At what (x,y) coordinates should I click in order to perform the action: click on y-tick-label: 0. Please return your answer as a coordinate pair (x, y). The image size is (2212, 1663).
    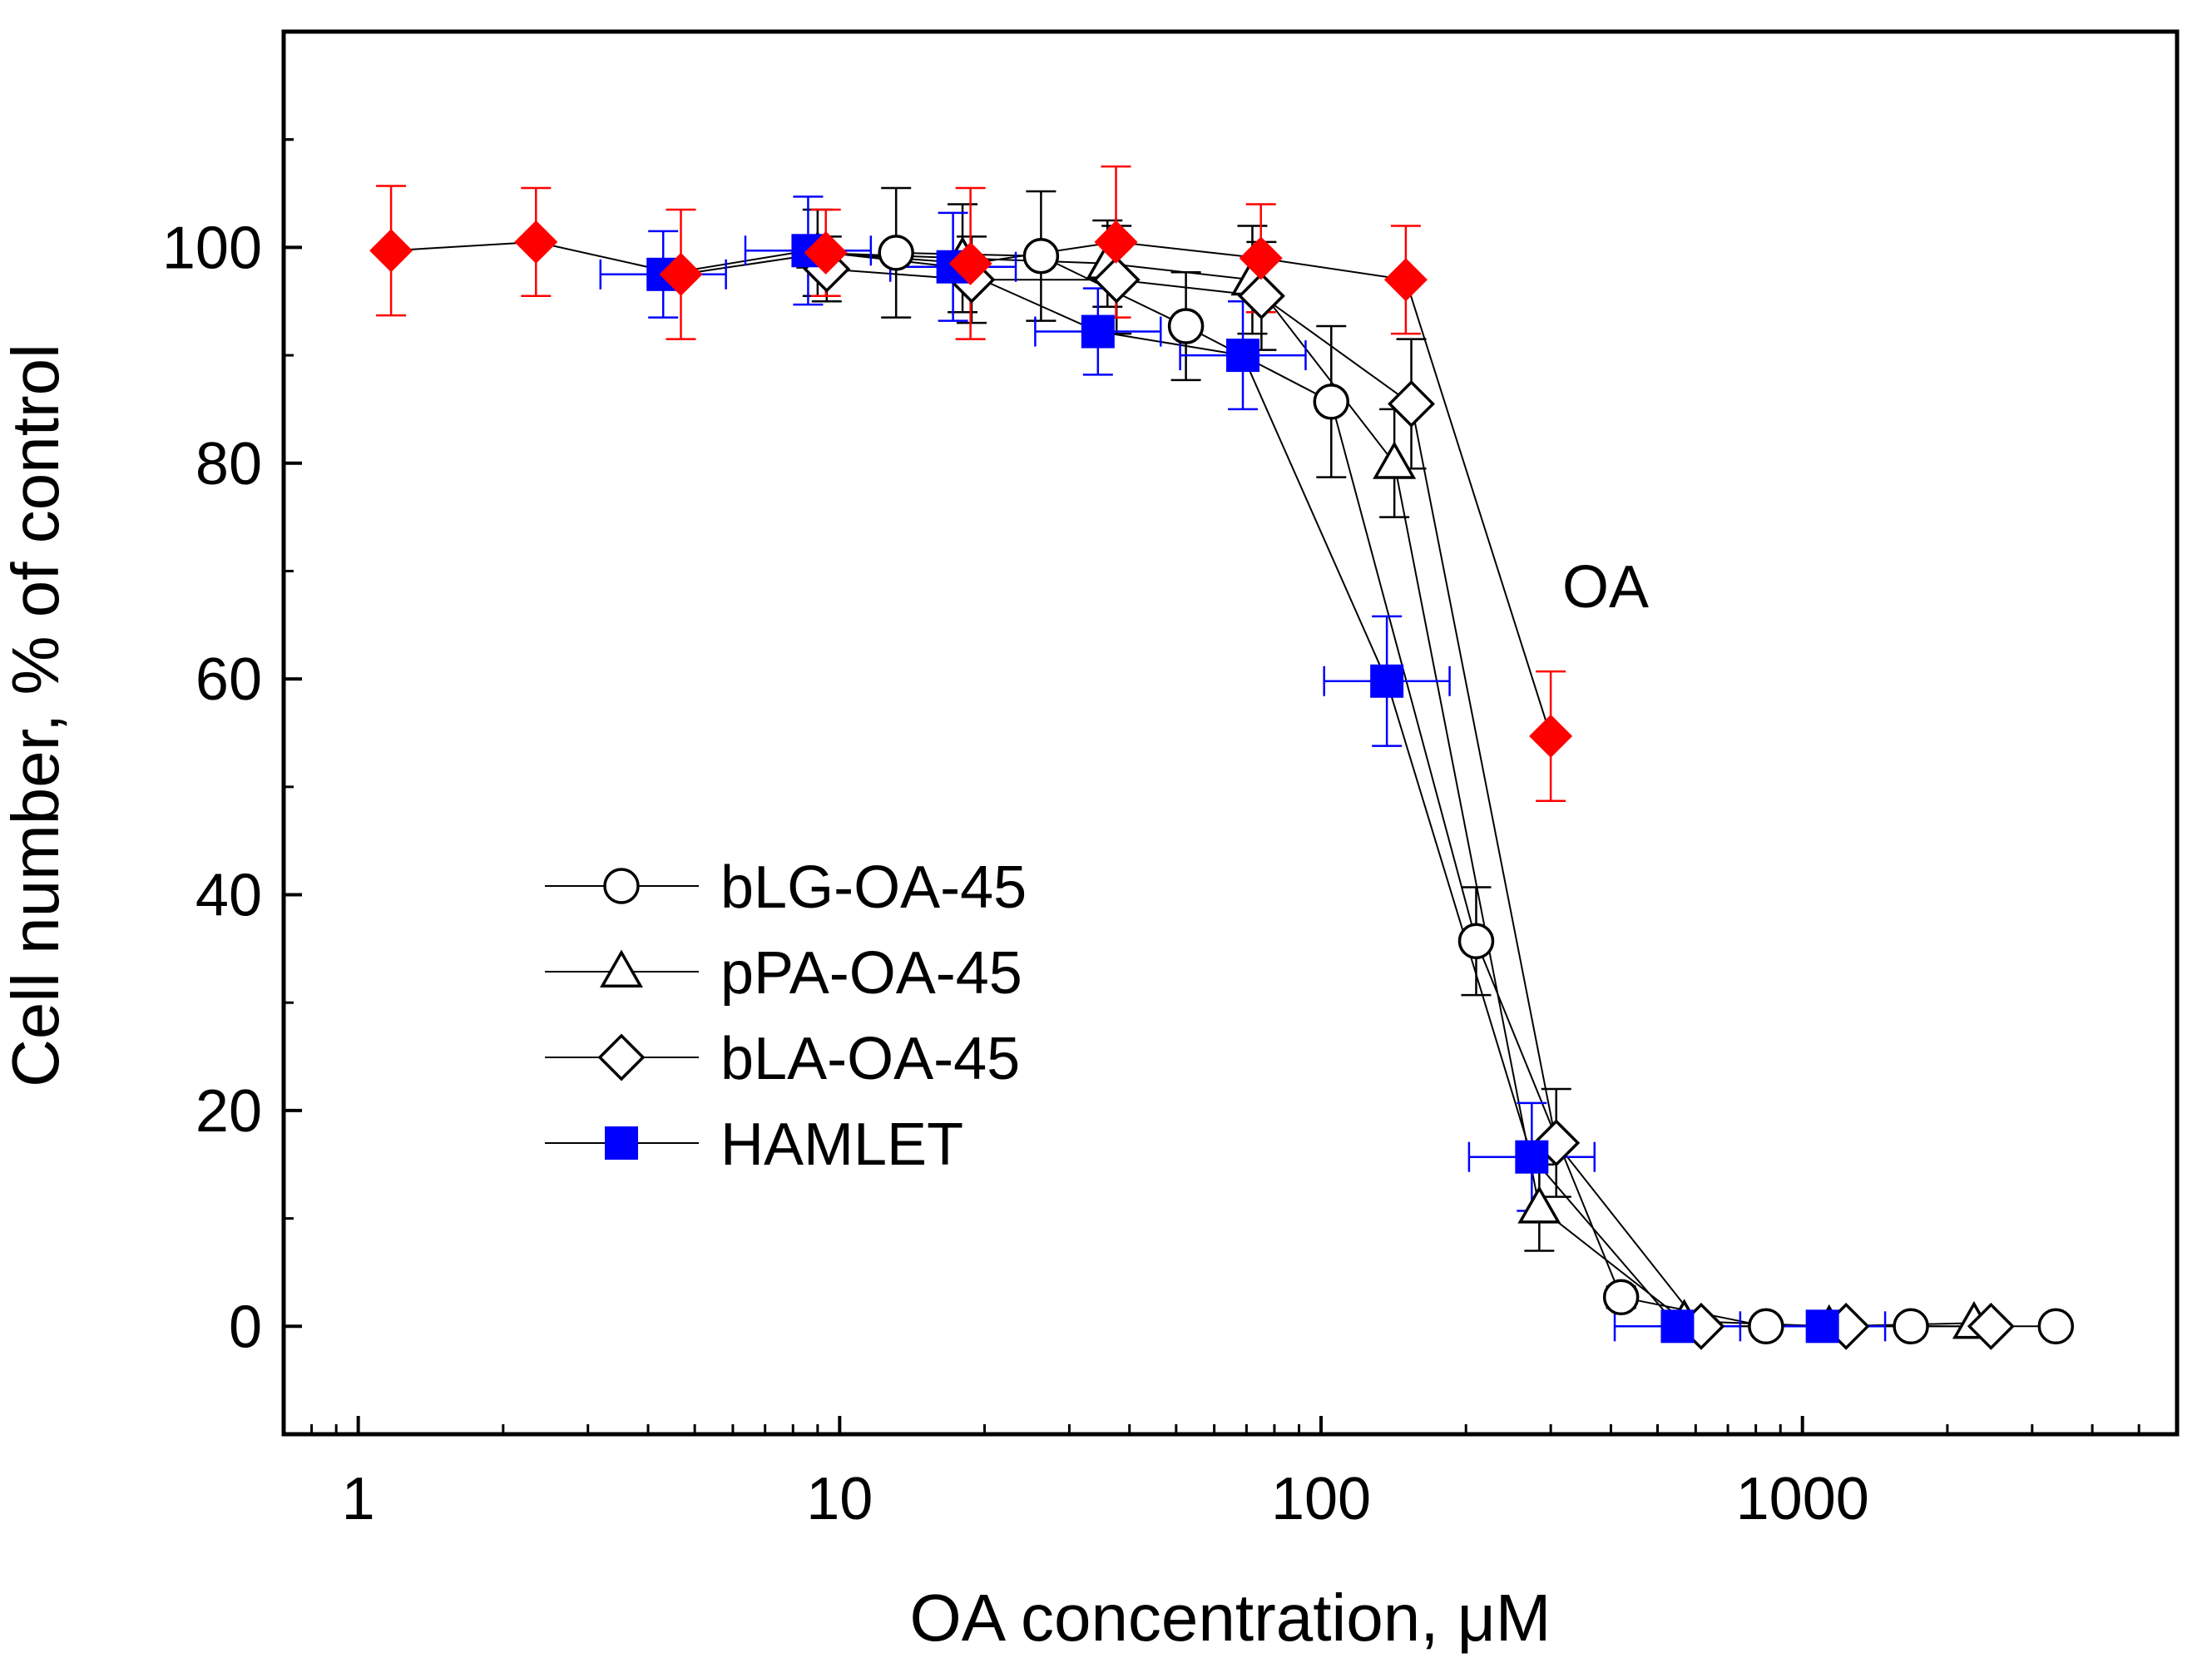
    Looking at the image, I should click on (245, 1327).